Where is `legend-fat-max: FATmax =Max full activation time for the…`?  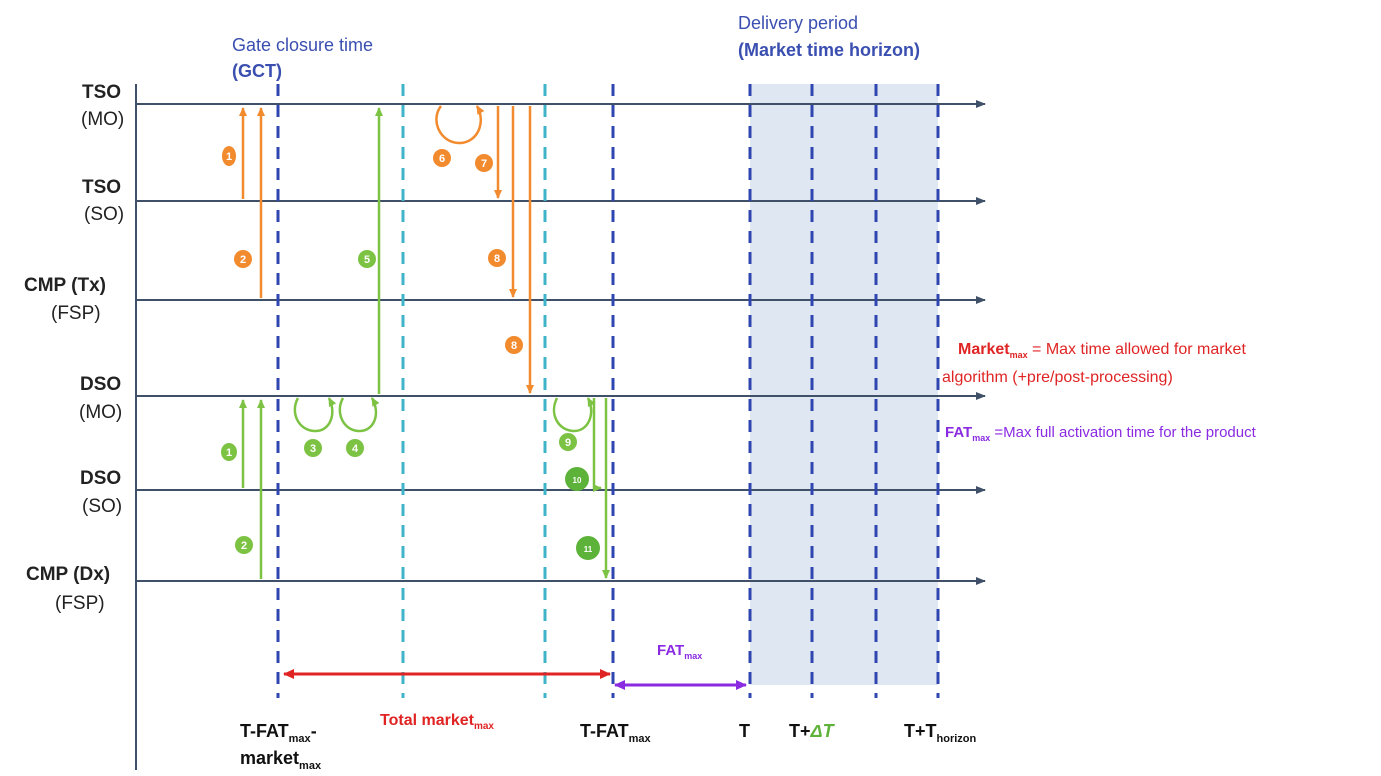 legend-fat-max: FATmax =Max full activation time for the… is located at coordinates (1101, 433).